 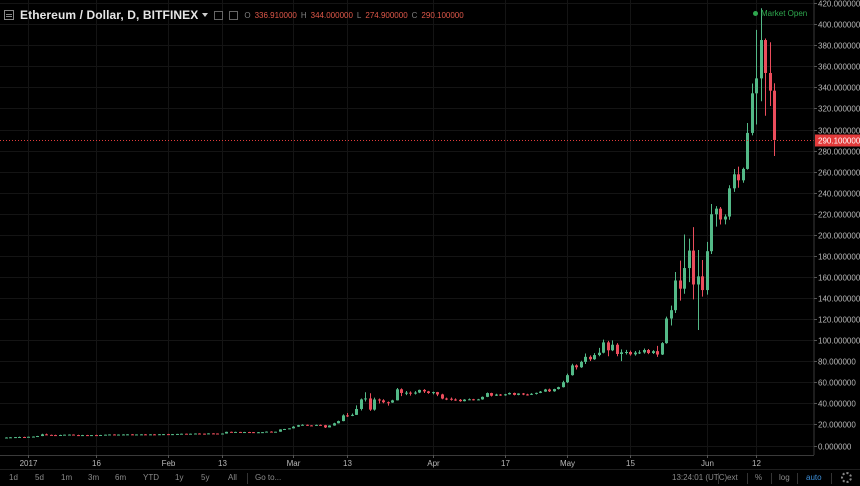 I want to click on y-tick-label: 20.000000, so click(x=837, y=425).